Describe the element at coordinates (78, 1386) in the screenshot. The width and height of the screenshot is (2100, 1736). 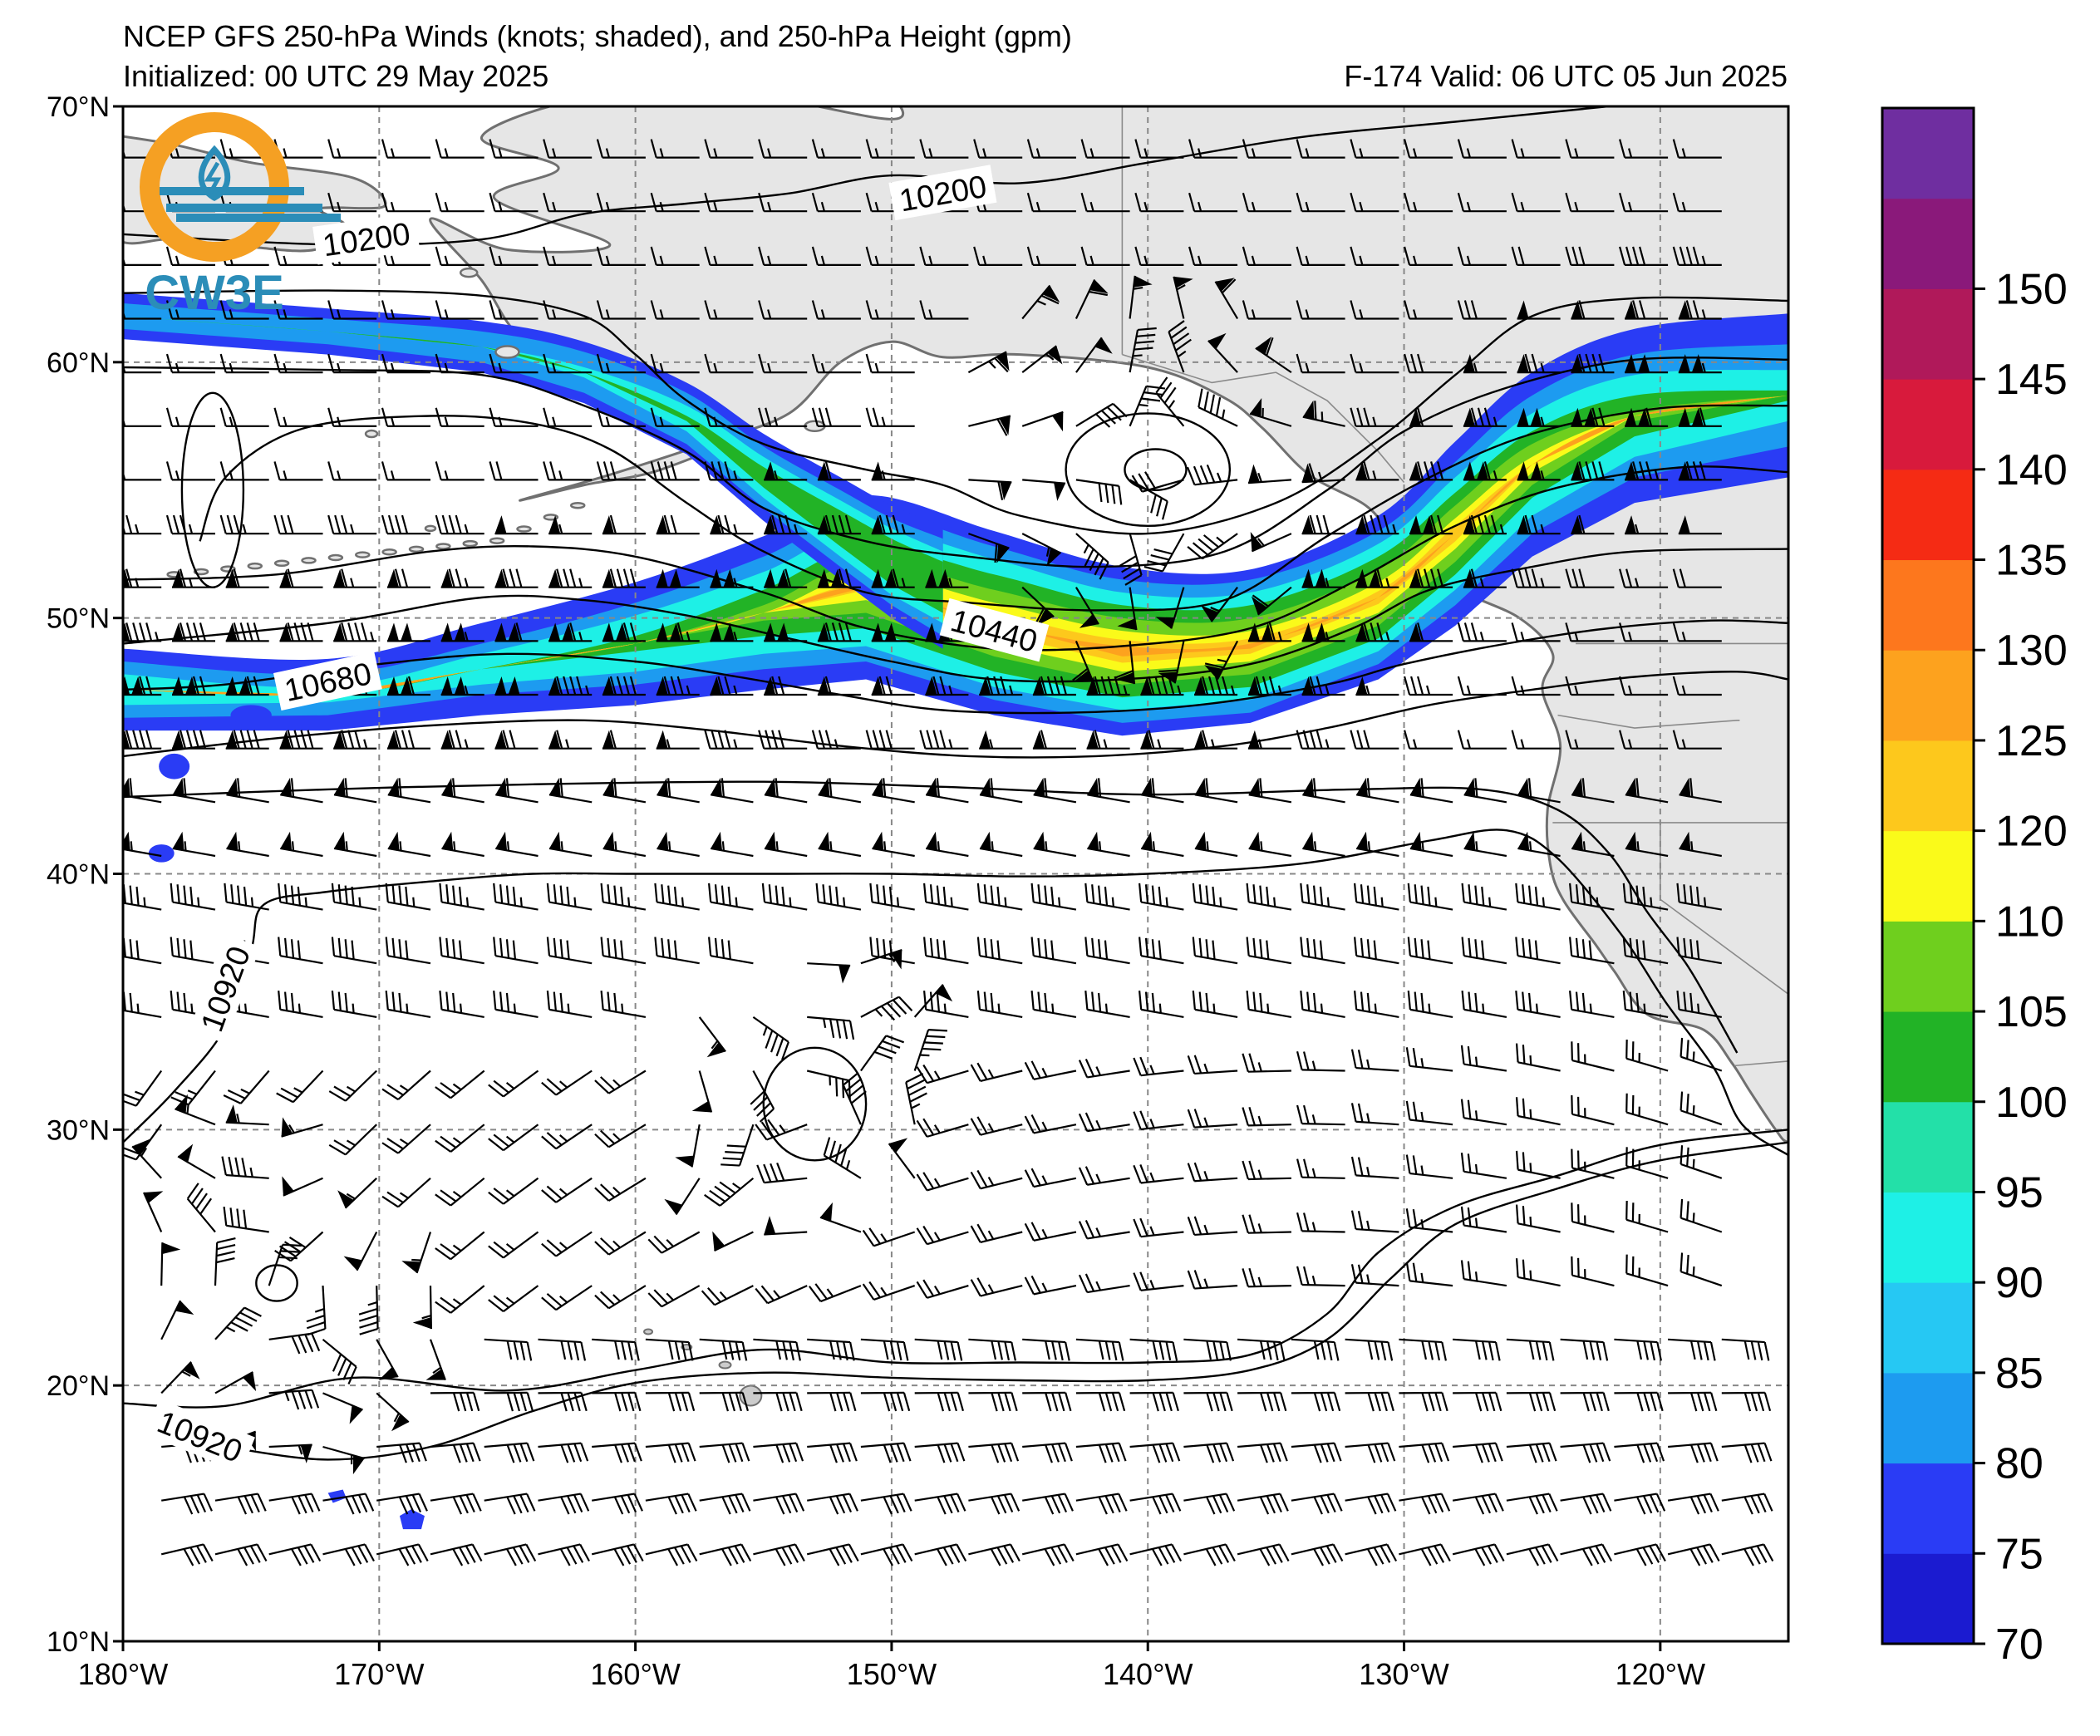
I see `lat-label: 20°N` at that location.